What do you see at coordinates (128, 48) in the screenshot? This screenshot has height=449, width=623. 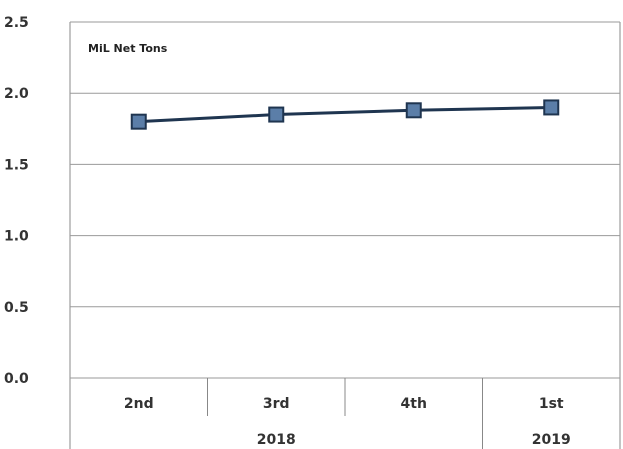 I see `unit-label: MiL Net Tons` at bounding box center [128, 48].